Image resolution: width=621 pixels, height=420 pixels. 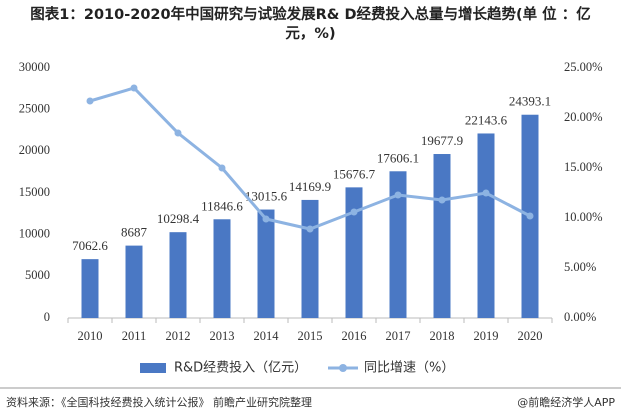 I want to click on x-tick-label: 2012, so click(x=178, y=336).